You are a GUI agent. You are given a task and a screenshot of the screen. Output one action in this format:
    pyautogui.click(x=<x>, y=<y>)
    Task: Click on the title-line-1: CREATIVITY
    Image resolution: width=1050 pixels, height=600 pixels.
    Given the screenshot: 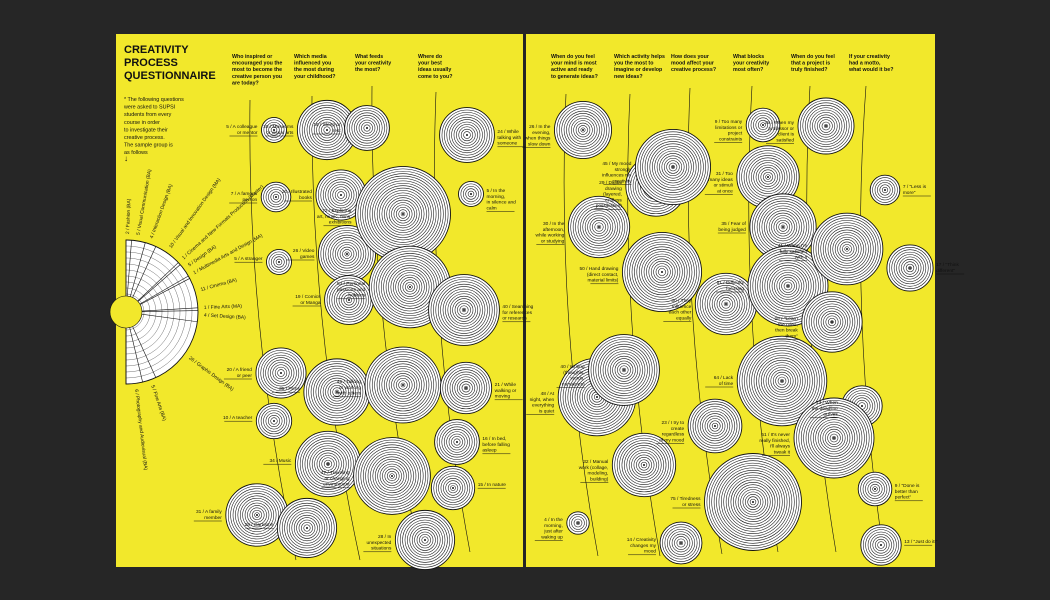 What is the action you would take?
    pyautogui.click(x=156, y=50)
    